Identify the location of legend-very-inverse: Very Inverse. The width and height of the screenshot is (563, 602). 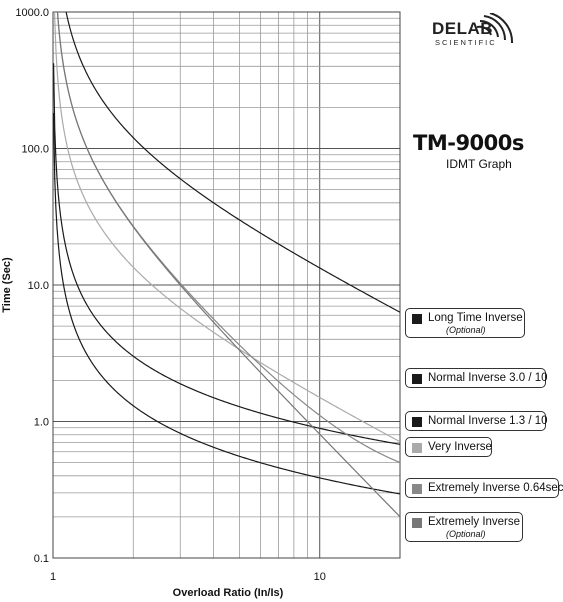
(448, 447).